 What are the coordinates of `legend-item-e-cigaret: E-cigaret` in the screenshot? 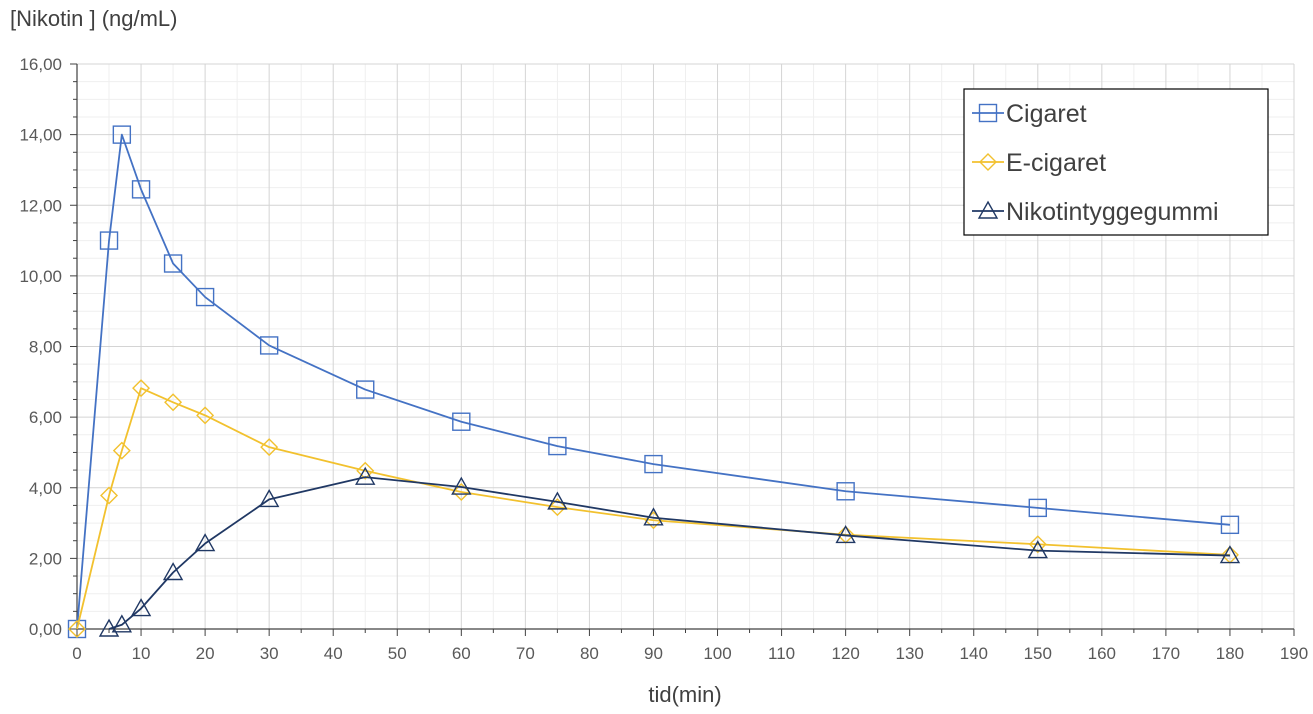 It's located at (1039, 163).